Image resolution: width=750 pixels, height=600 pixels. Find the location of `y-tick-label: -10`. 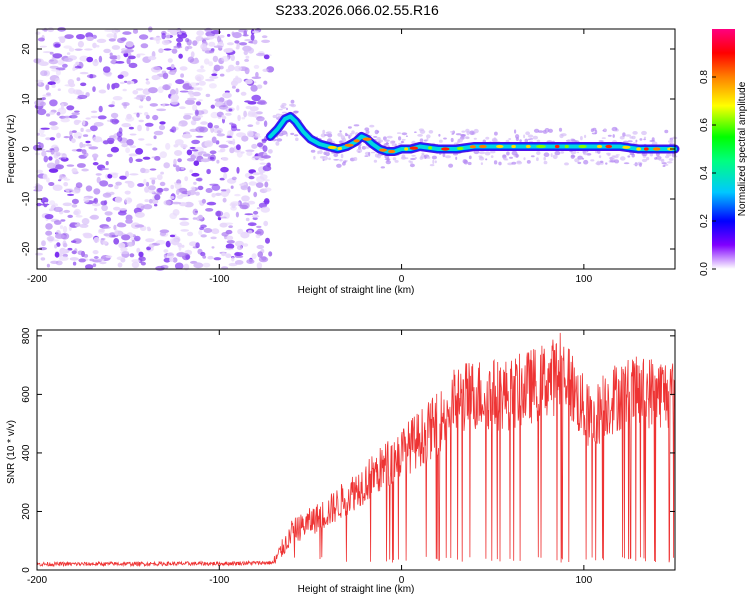

y-tick-label: -10 is located at coordinates (26, 198).